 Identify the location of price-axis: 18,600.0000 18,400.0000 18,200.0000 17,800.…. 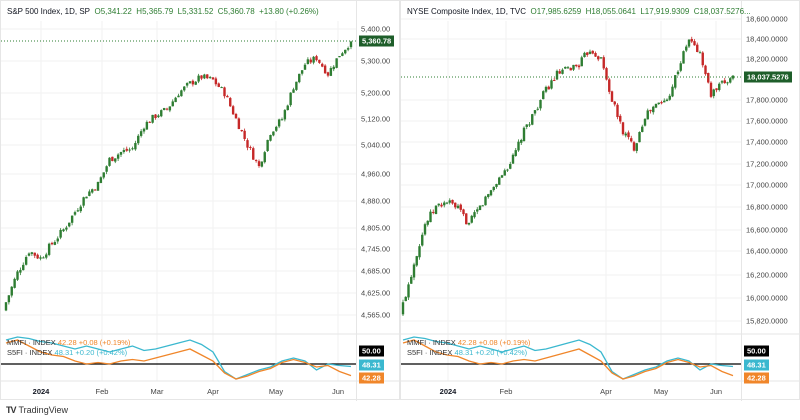
(770, 201).